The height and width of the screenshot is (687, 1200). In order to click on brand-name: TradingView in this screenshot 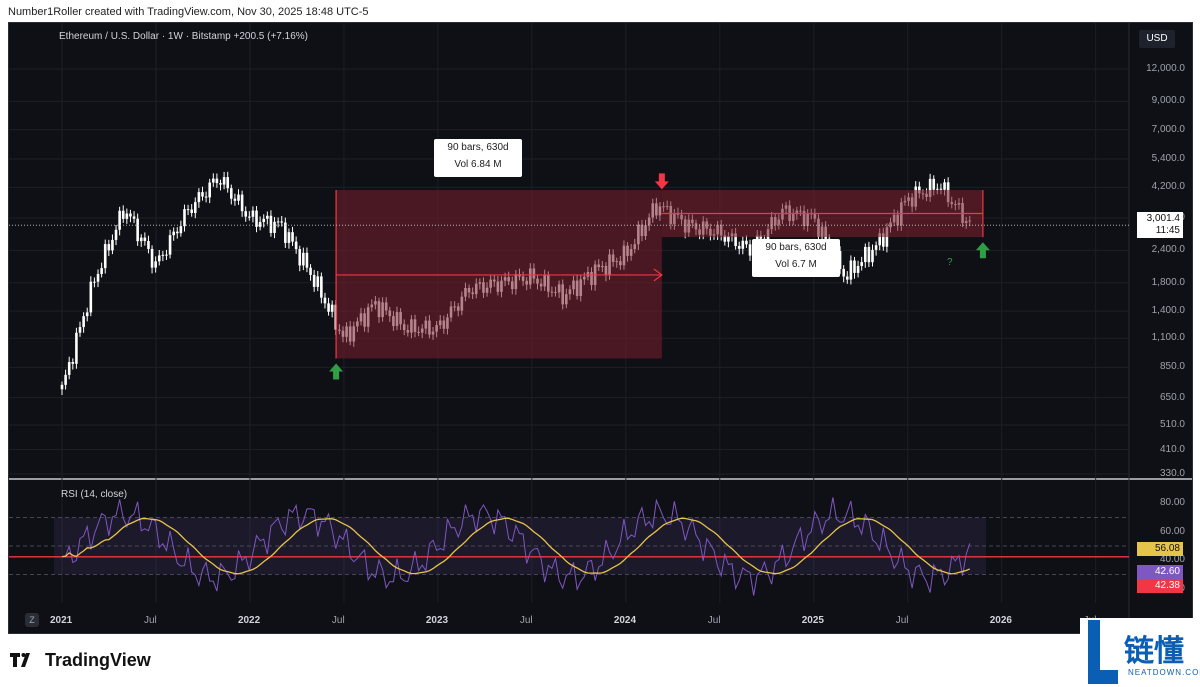, I will do `click(98, 660)`.